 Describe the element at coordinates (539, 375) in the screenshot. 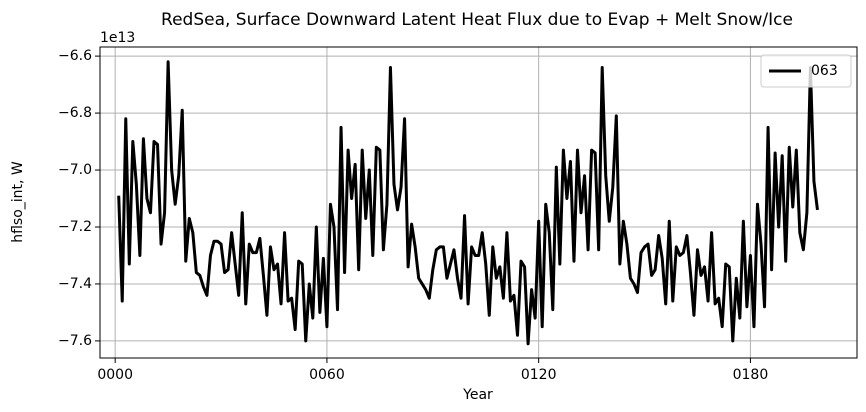

I see `x-tick-label: 0120` at that location.